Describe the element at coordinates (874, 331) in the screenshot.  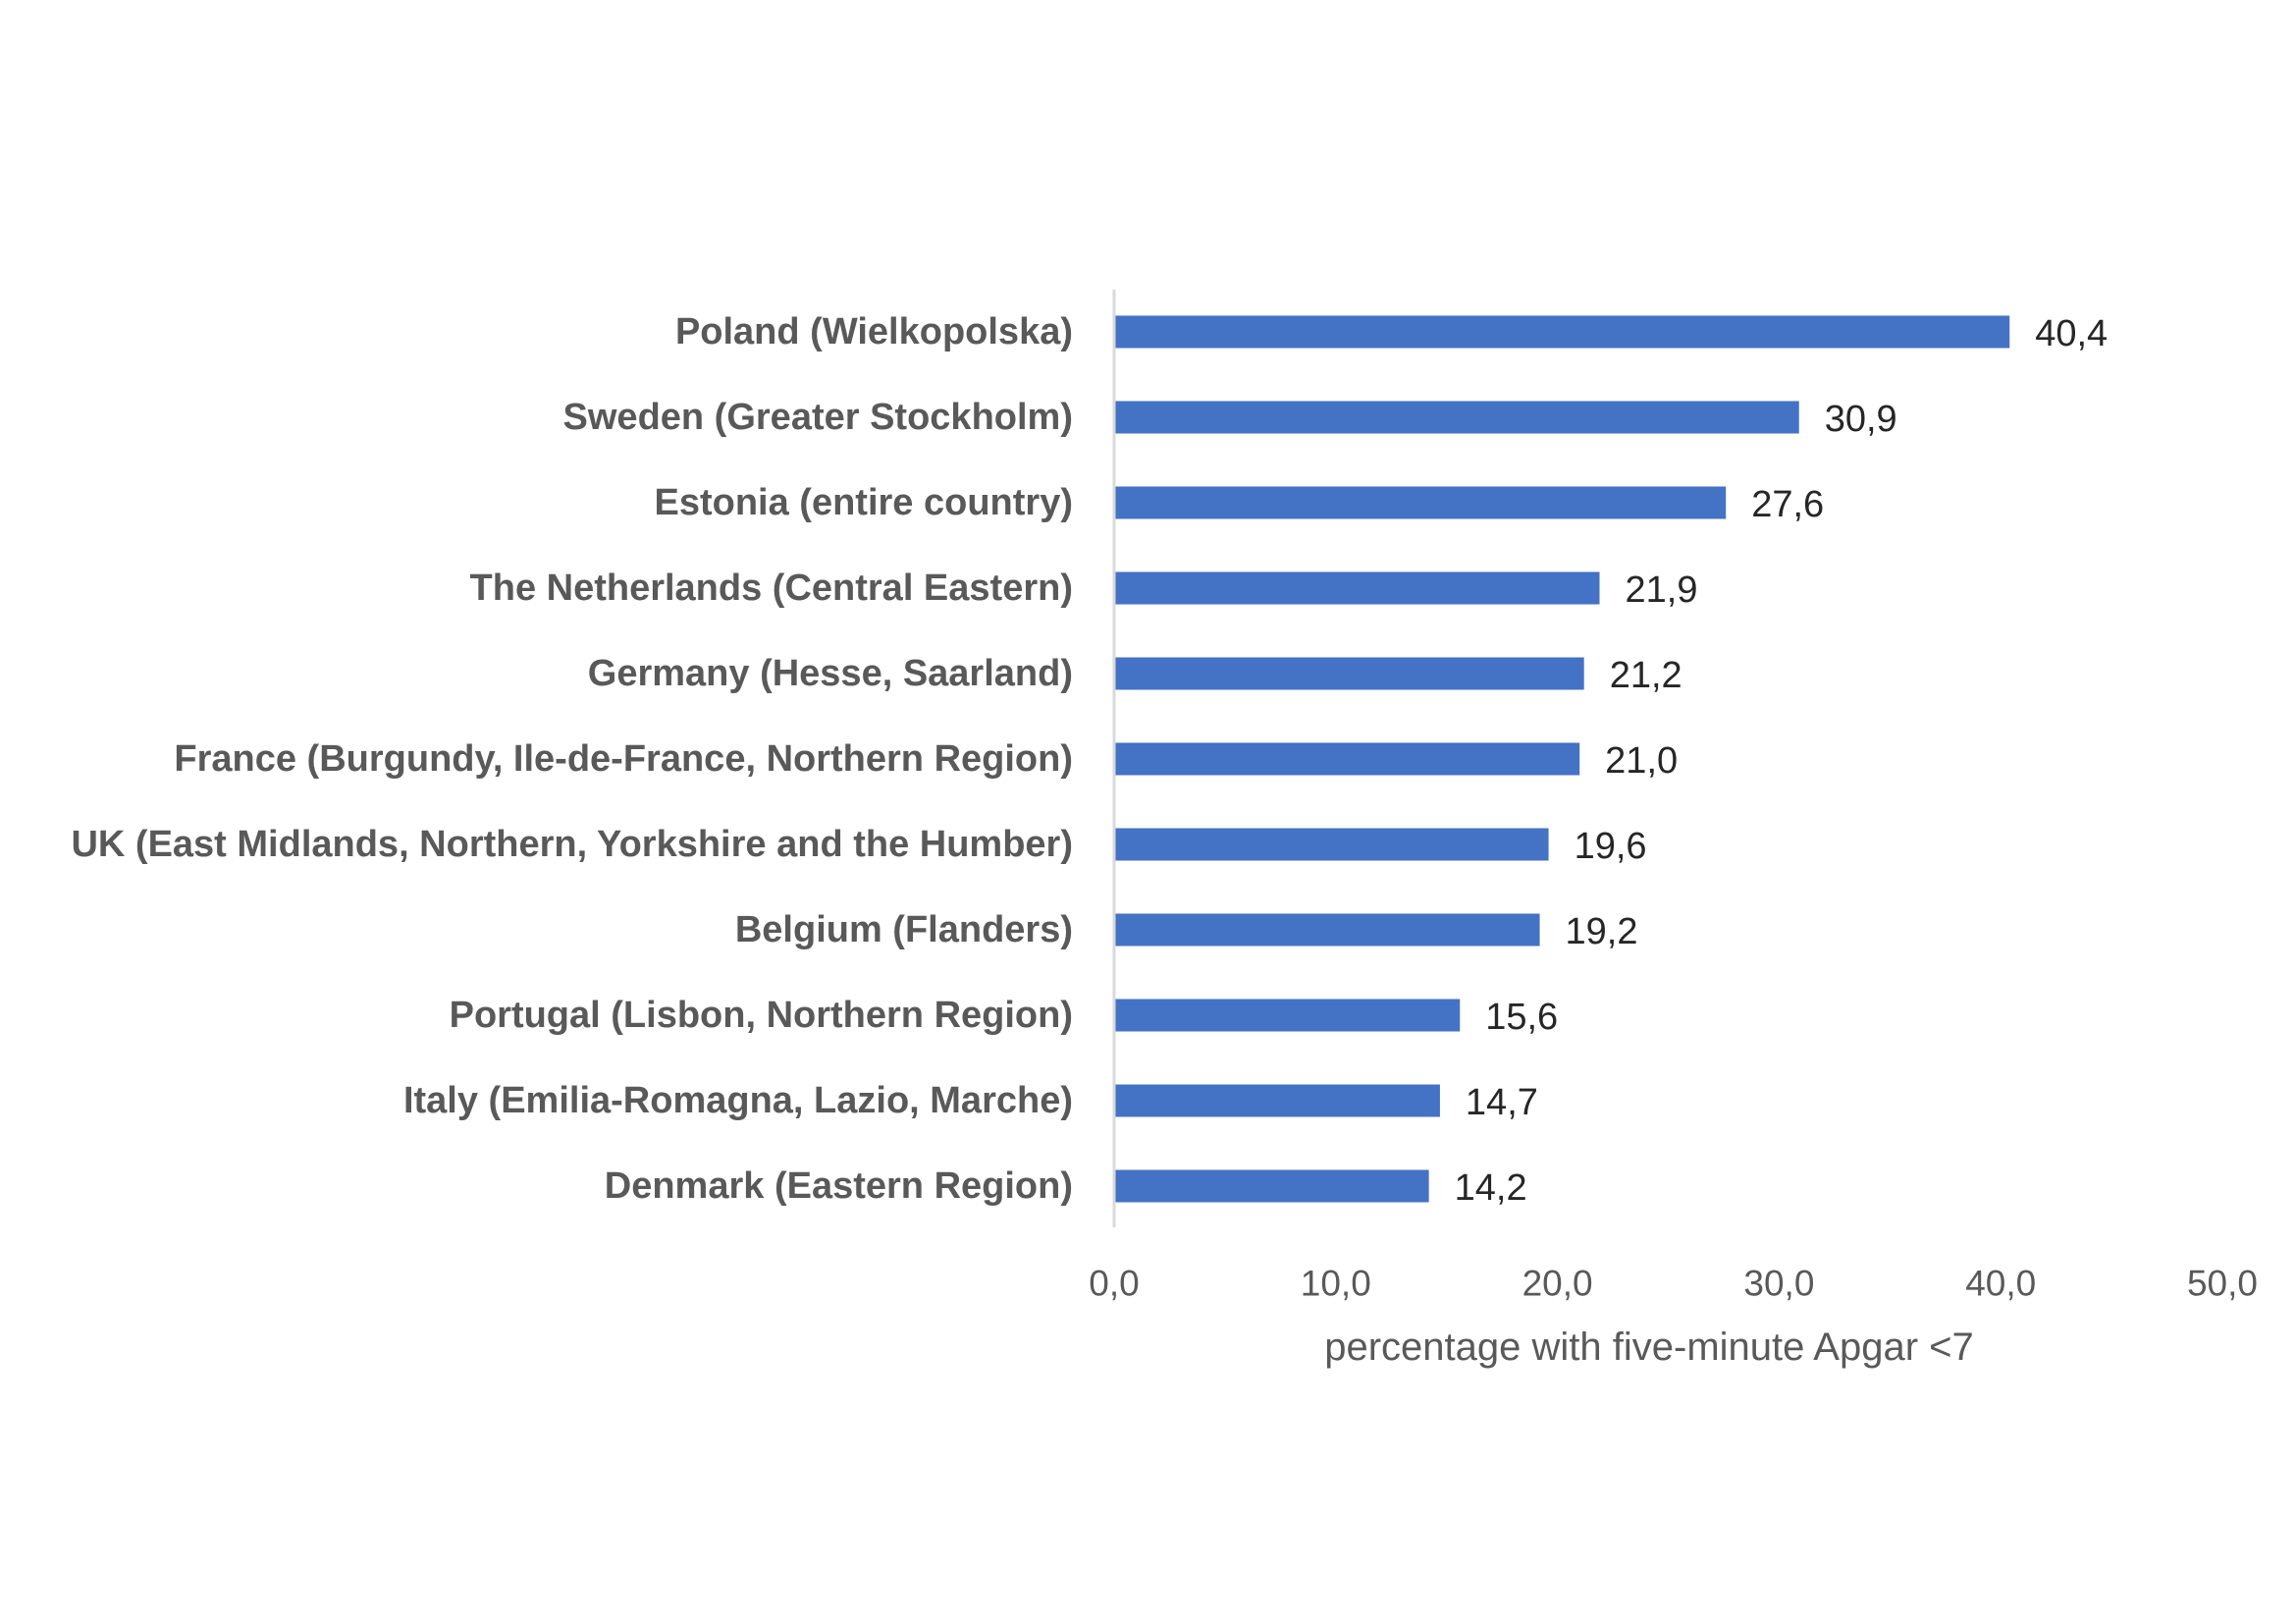
I see `category-label: Poland (Wielkopolska)` at that location.